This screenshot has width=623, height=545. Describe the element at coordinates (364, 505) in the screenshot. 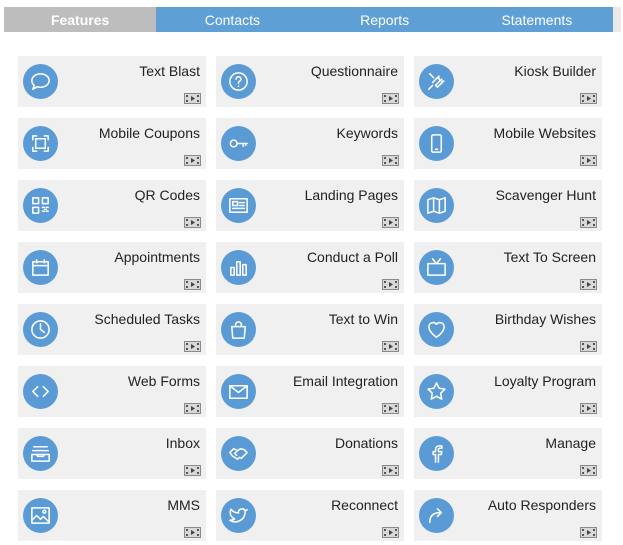

I see `feature-label: Reconnect` at that location.